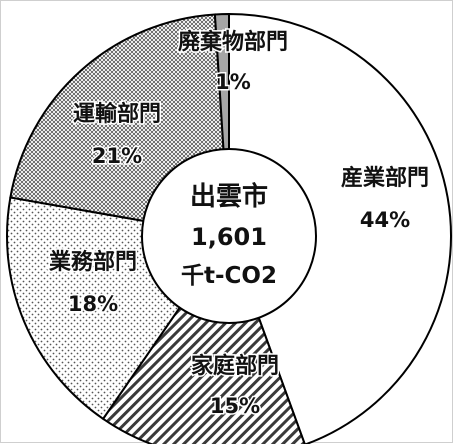 The height and width of the screenshot is (444, 453). I want to click on label-waste-percent: 1%, so click(233, 82).